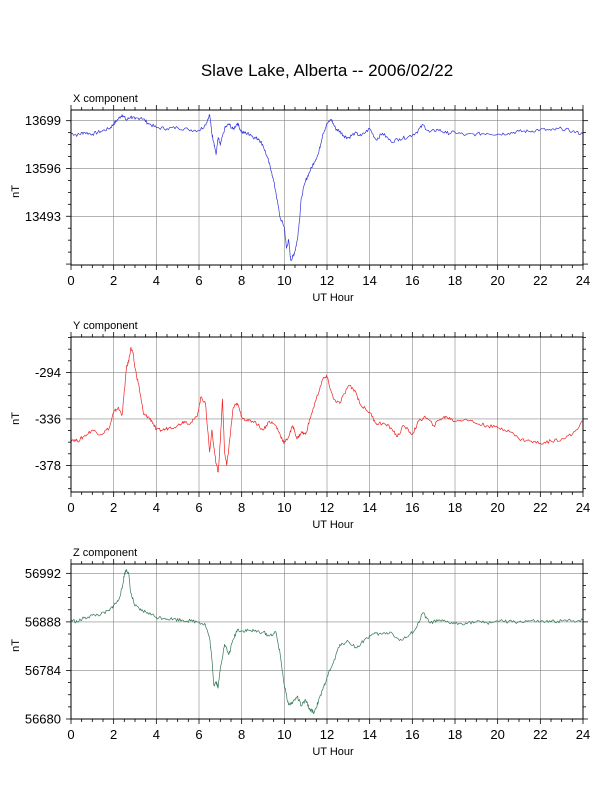 This screenshot has height=792, width=612. I want to click on panel-label-x: X component, so click(105, 99).